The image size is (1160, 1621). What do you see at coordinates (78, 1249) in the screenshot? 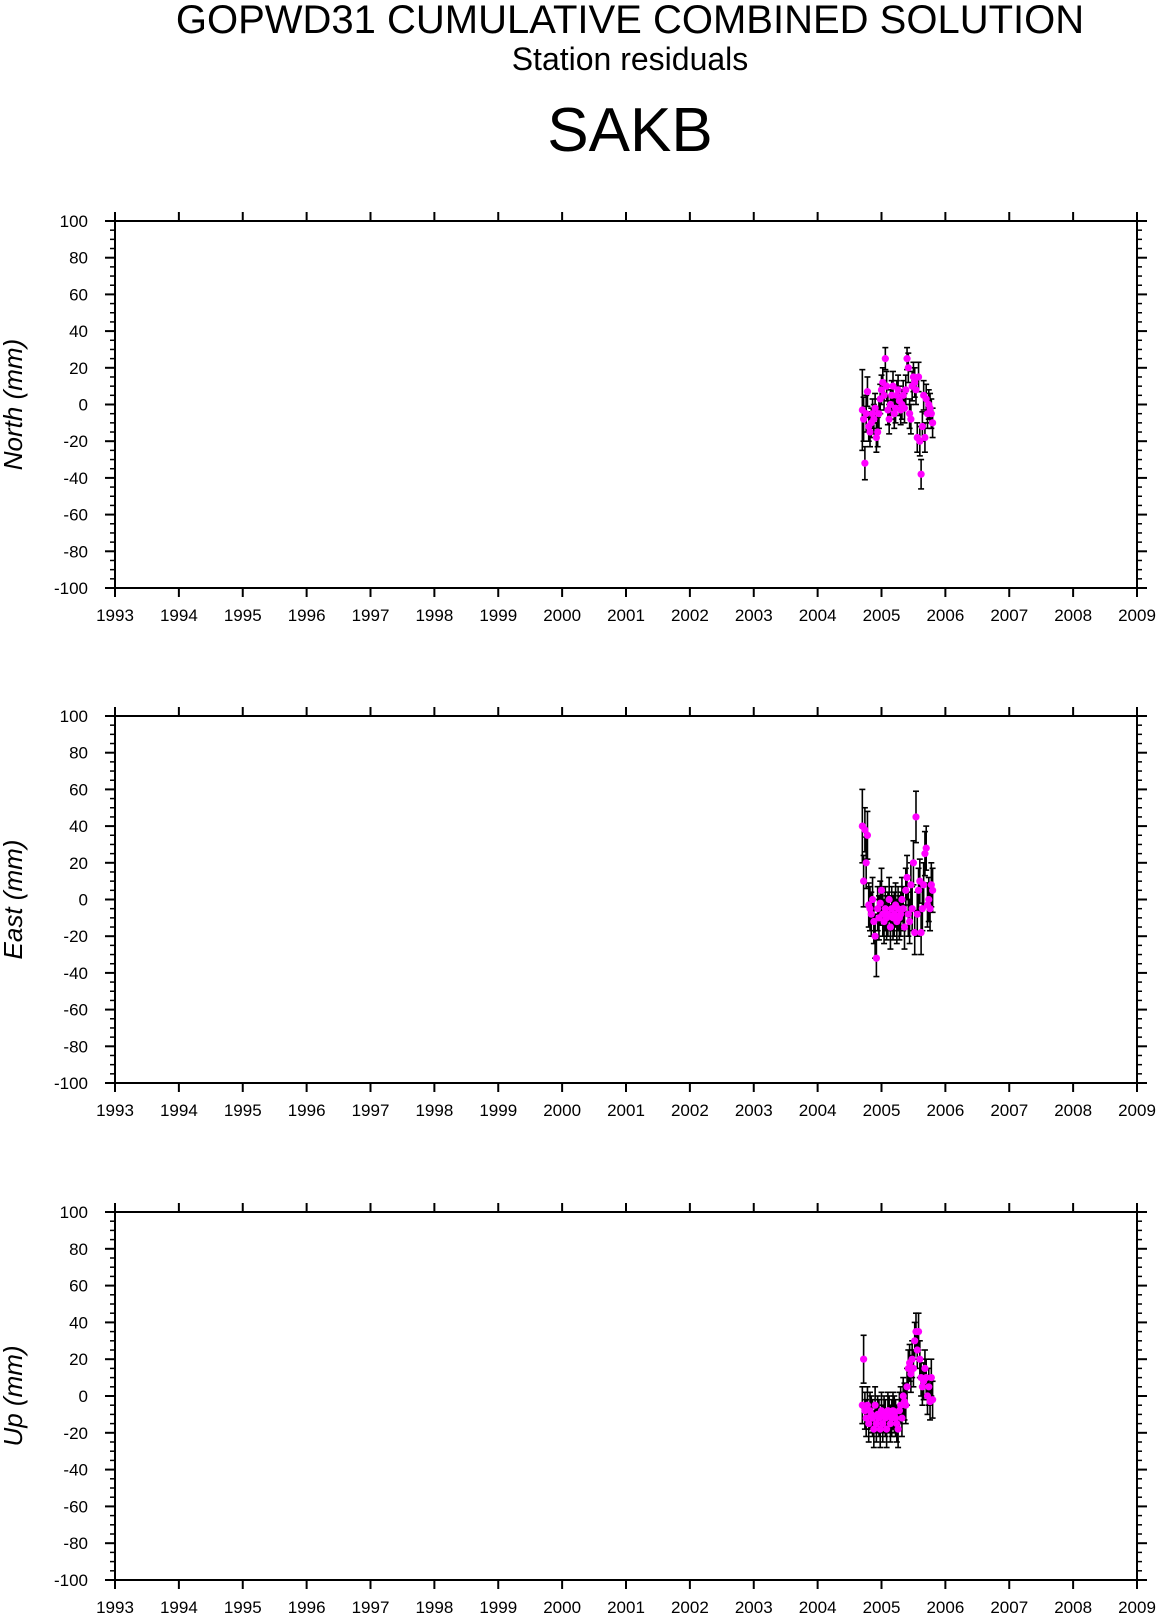
I see `up-y-tick-label: 80` at bounding box center [78, 1249].